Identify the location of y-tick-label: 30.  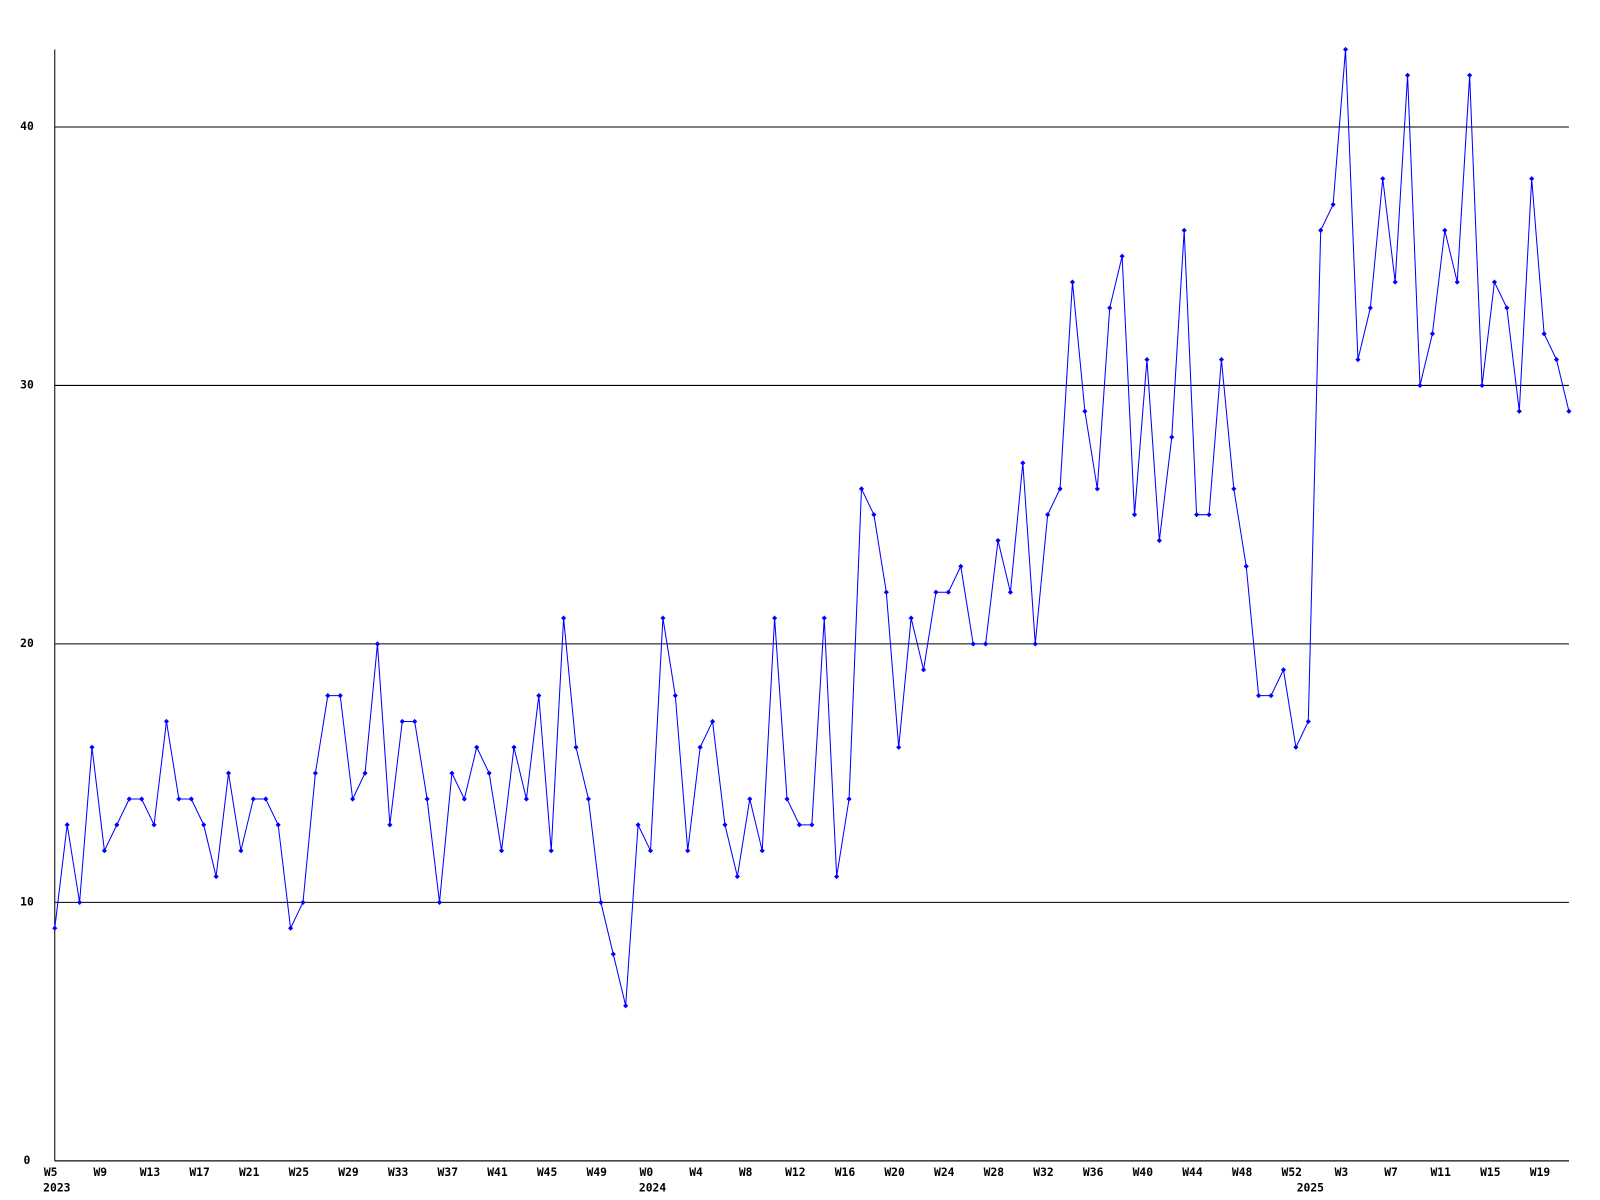
(27, 384).